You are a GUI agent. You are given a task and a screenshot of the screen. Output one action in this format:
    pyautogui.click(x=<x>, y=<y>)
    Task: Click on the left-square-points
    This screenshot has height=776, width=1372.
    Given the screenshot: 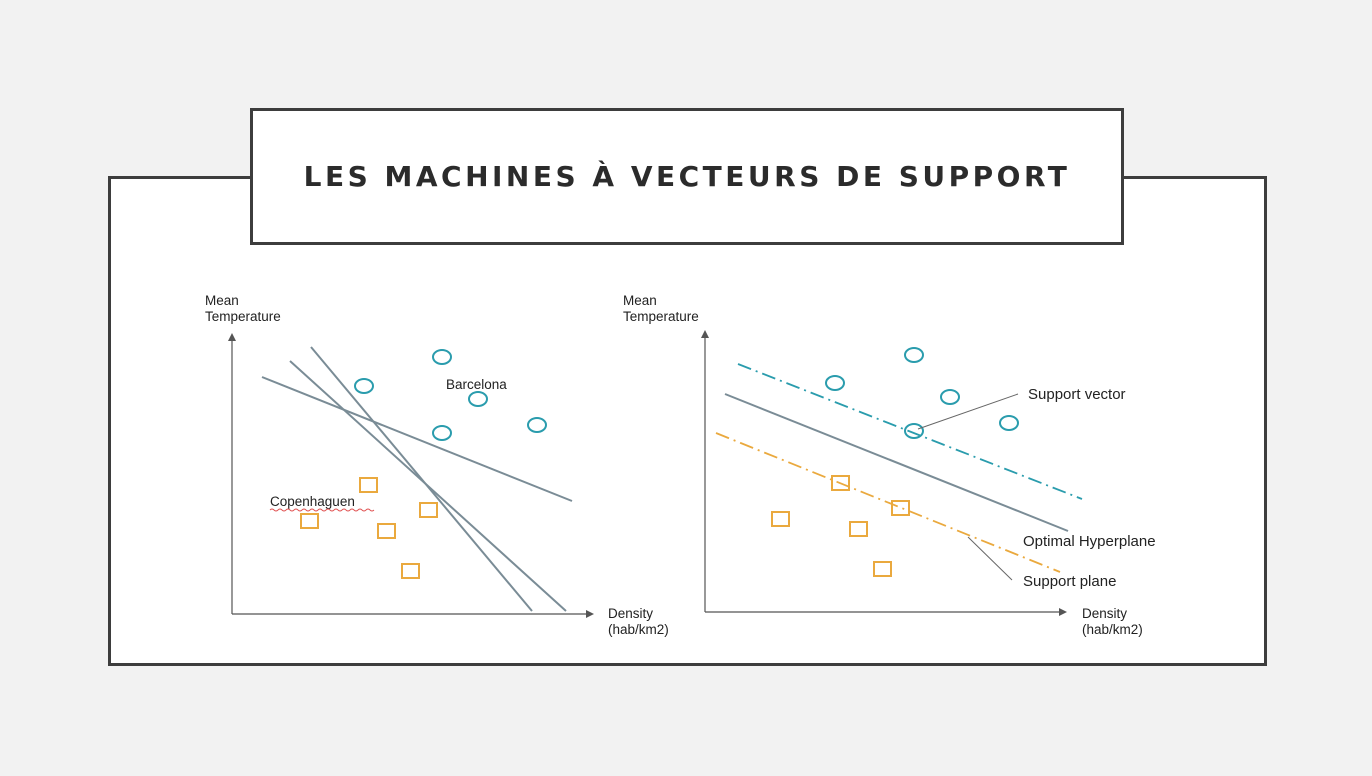 What is the action you would take?
    pyautogui.click(x=369, y=528)
    